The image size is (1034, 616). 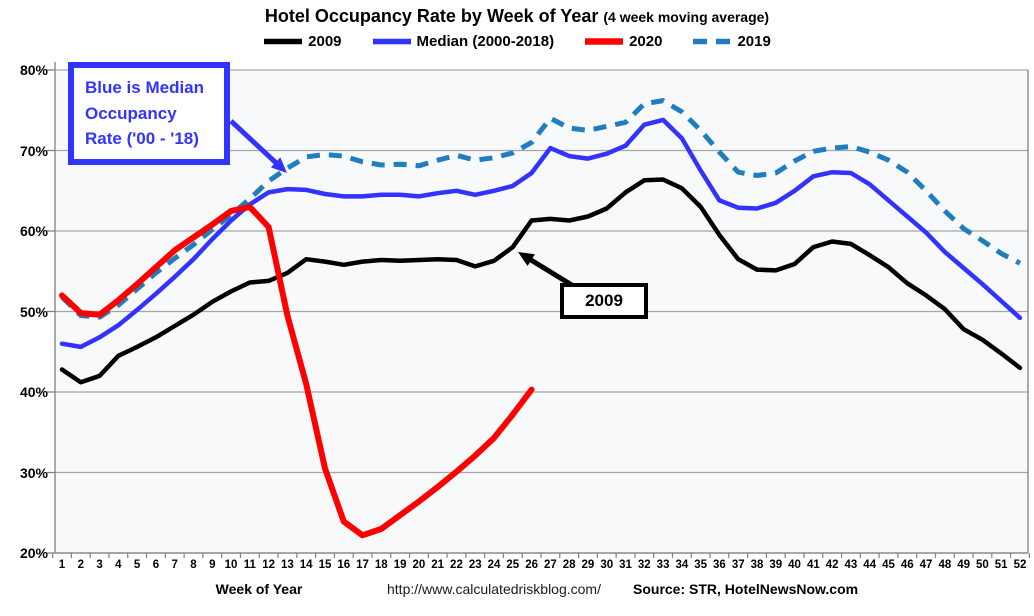 I want to click on x-tick-label: 25, so click(x=513, y=565).